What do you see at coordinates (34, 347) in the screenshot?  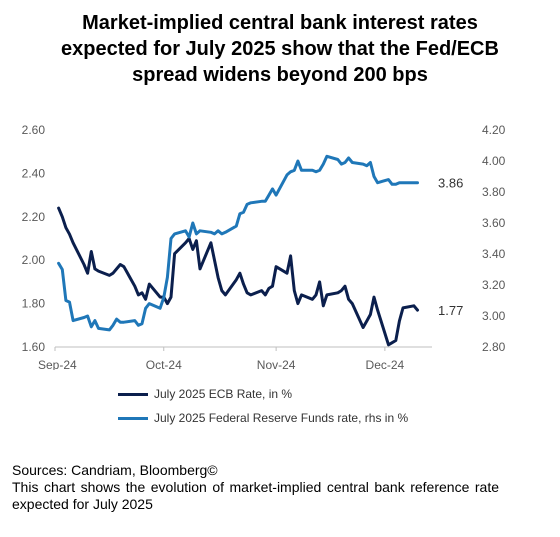 I see `y-left-tick-label: 1.60` at bounding box center [34, 347].